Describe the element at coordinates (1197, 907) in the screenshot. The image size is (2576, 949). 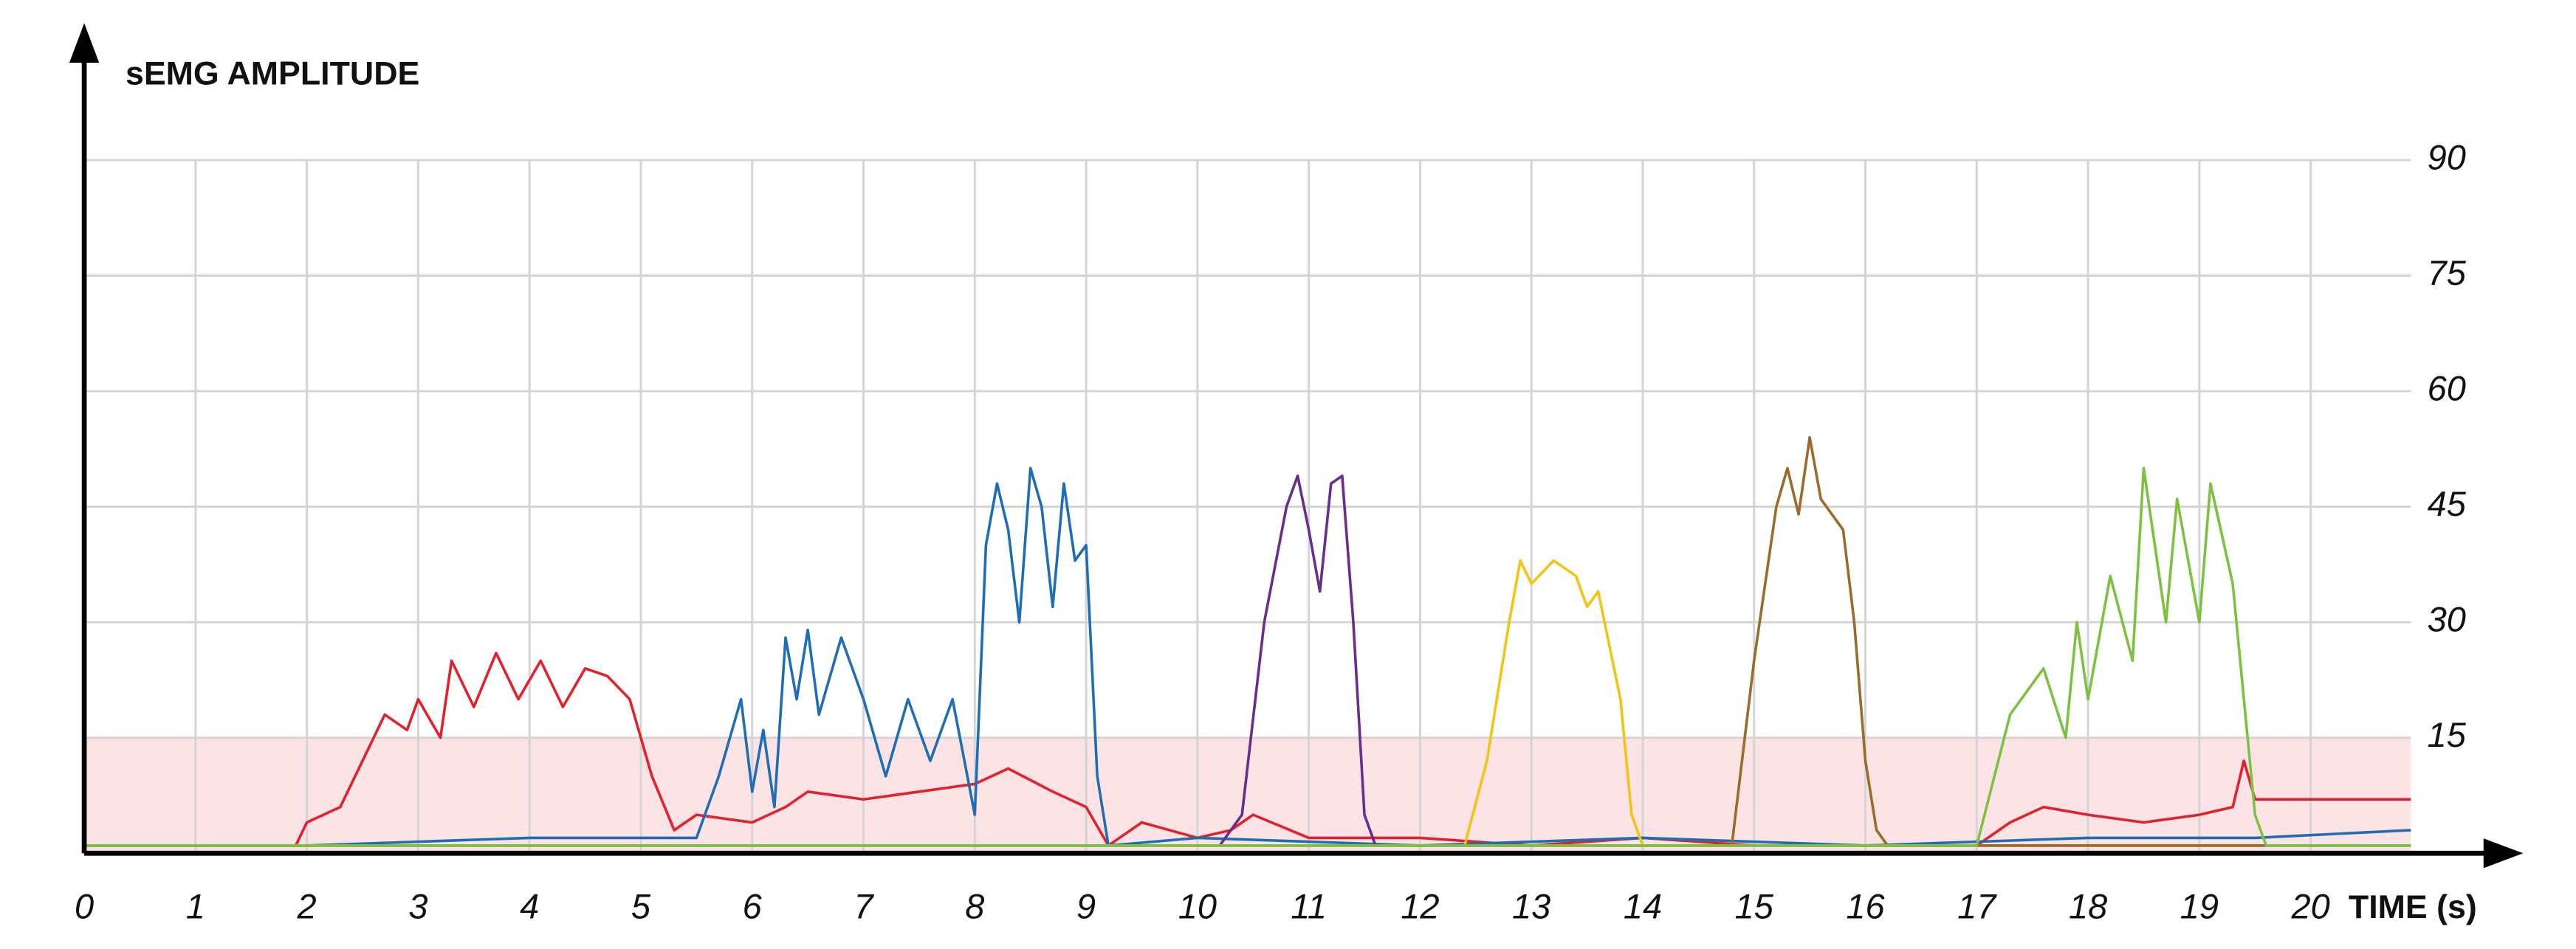
I see `x-tick-label: 10` at that location.